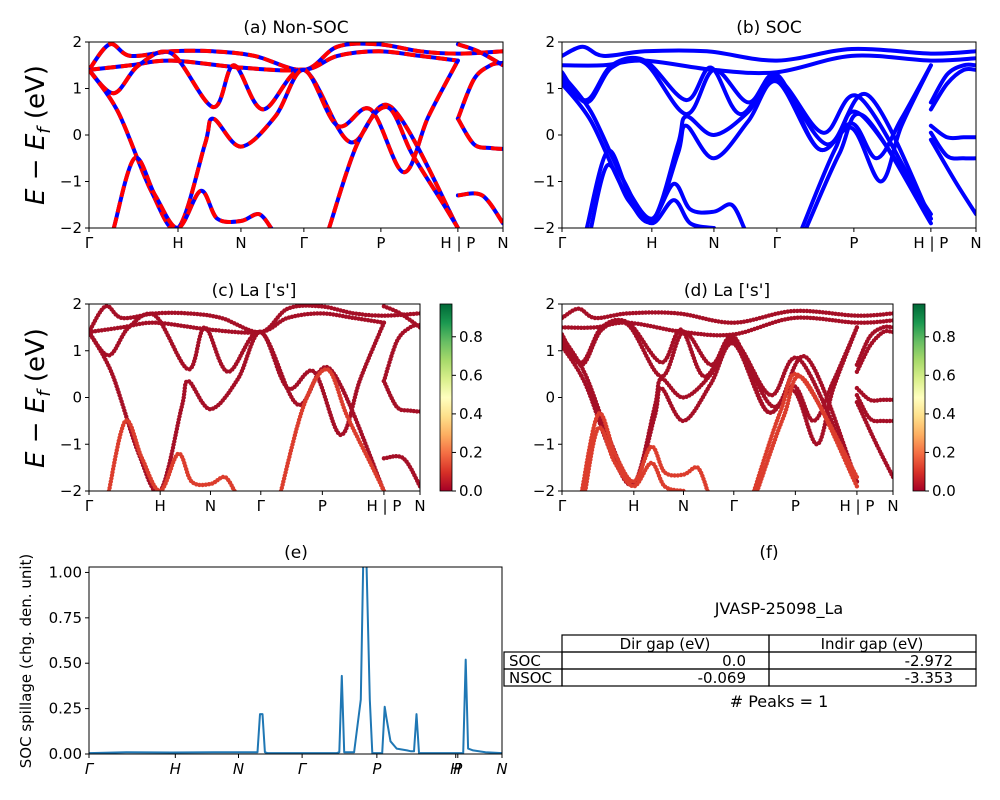  Describe the element at coordinates (471, 337) in the screenshot. I see `colorbar-tick-label: 0.8` at that location.